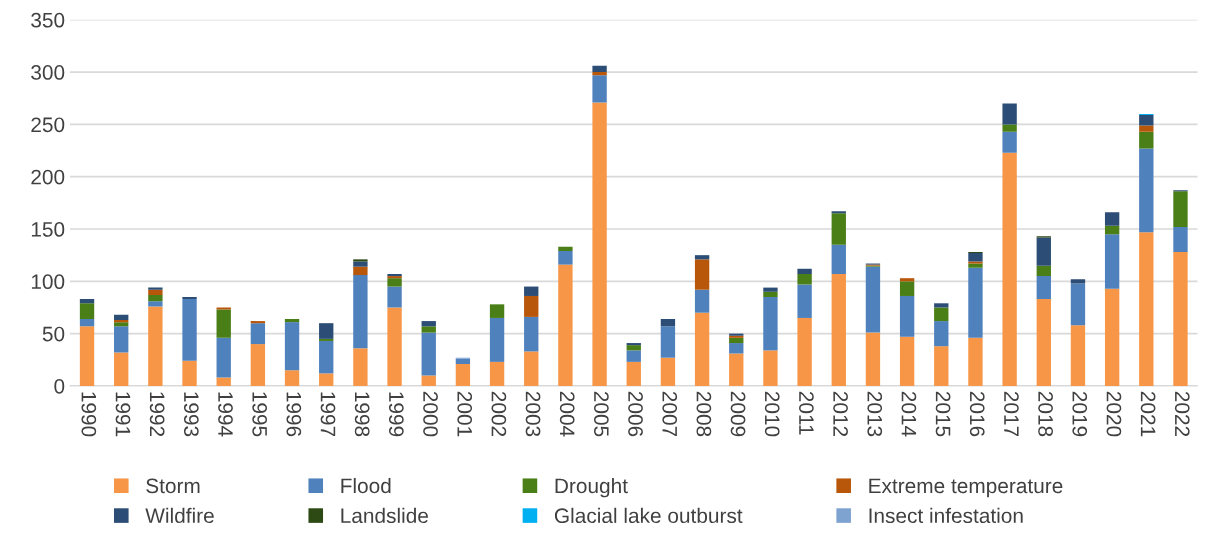 The height and width of the screenshot is (549, 1206). Describe the element at coordinates (173, 486) in the screenshot. I see `legend-label: Storm` at that location.